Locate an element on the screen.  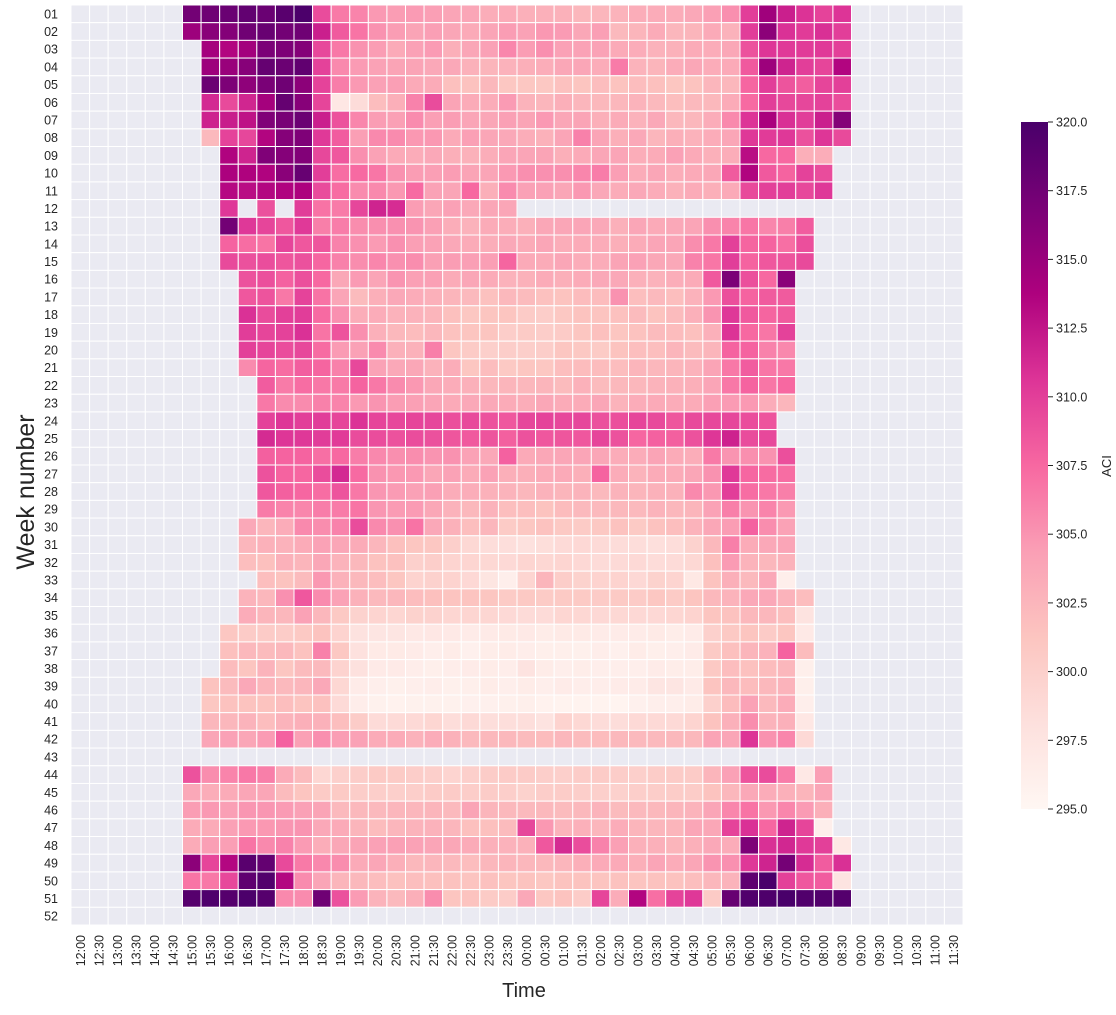
x-tick-label: 15:30 is located at coordinates (211, 950).